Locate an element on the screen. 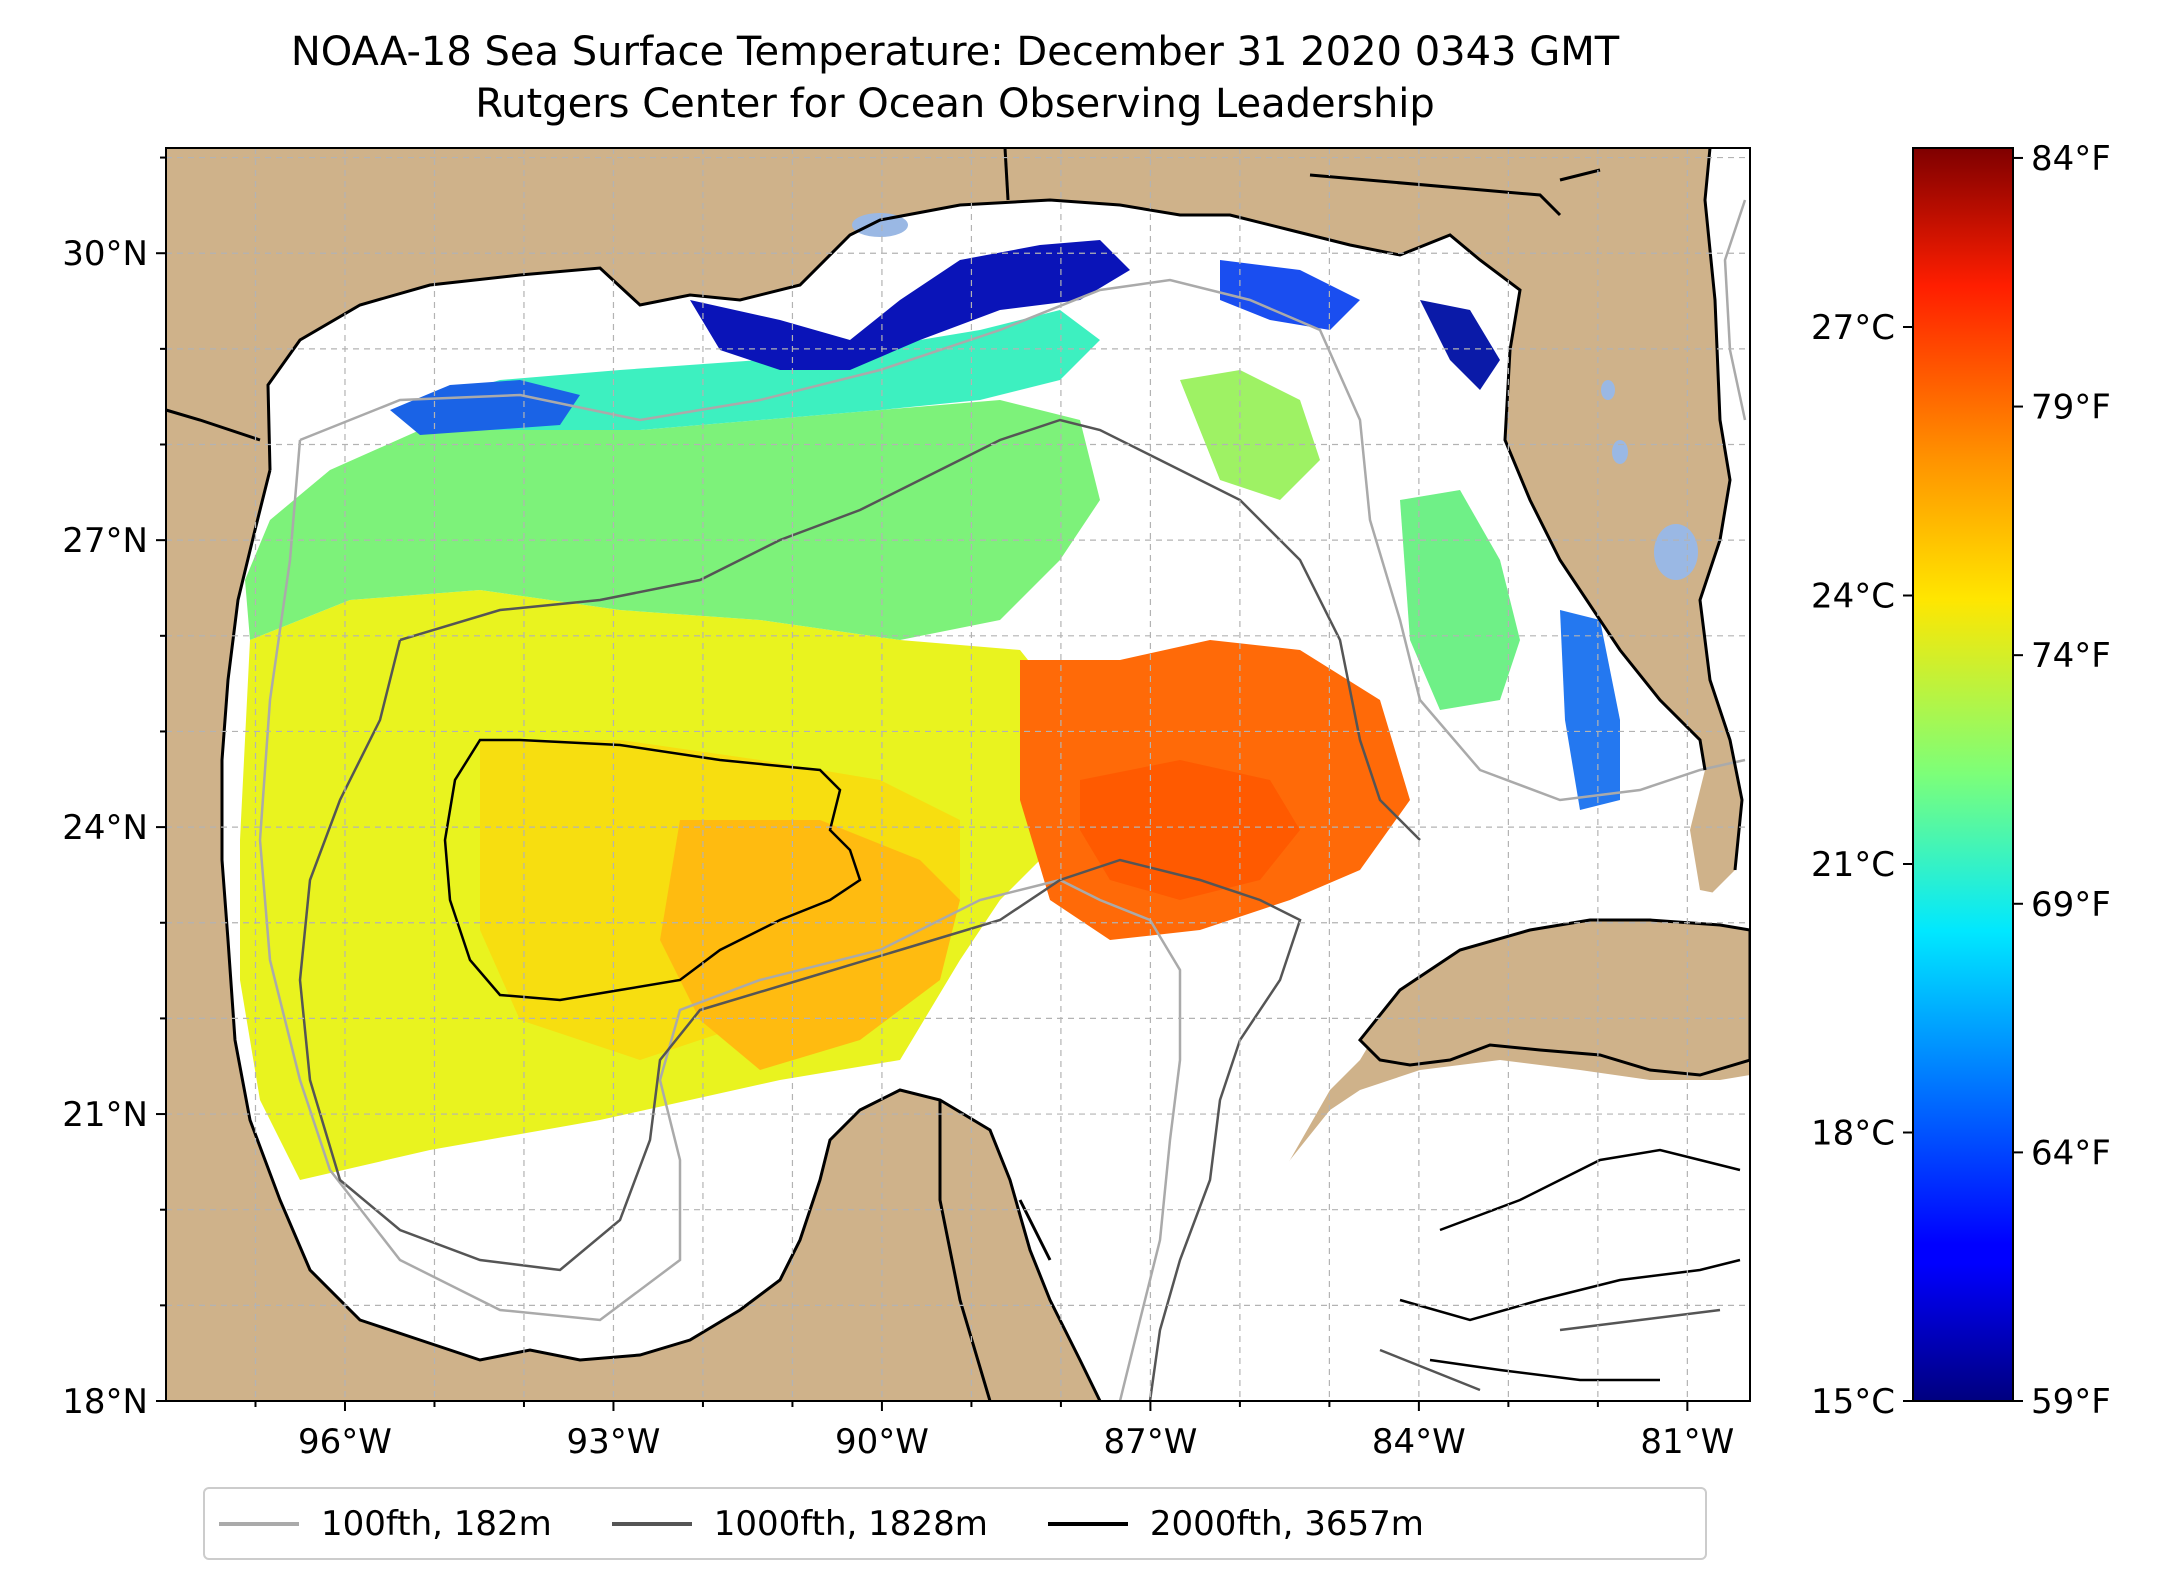 This screenshot has width=2160, height=1582. colorbar-celsius-label: 21°C is located at coordinates (1853, 865).